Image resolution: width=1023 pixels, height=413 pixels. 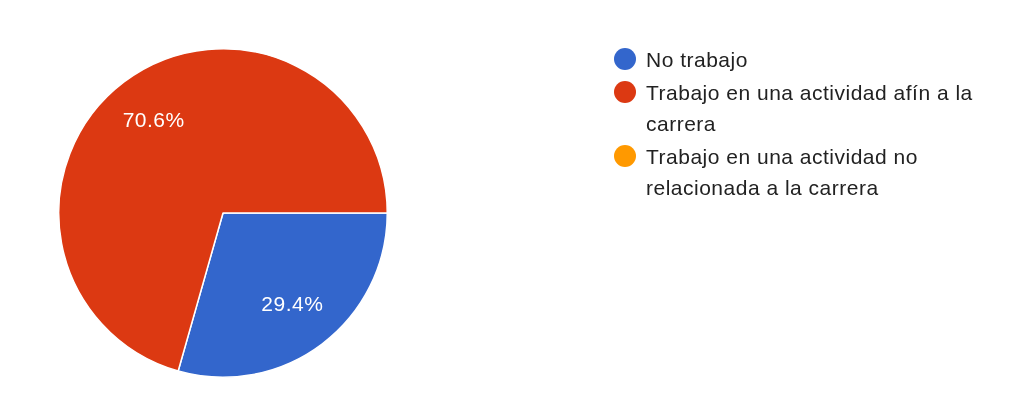 I want to click on data-label: 29.4%, so click(x=292, y=303).